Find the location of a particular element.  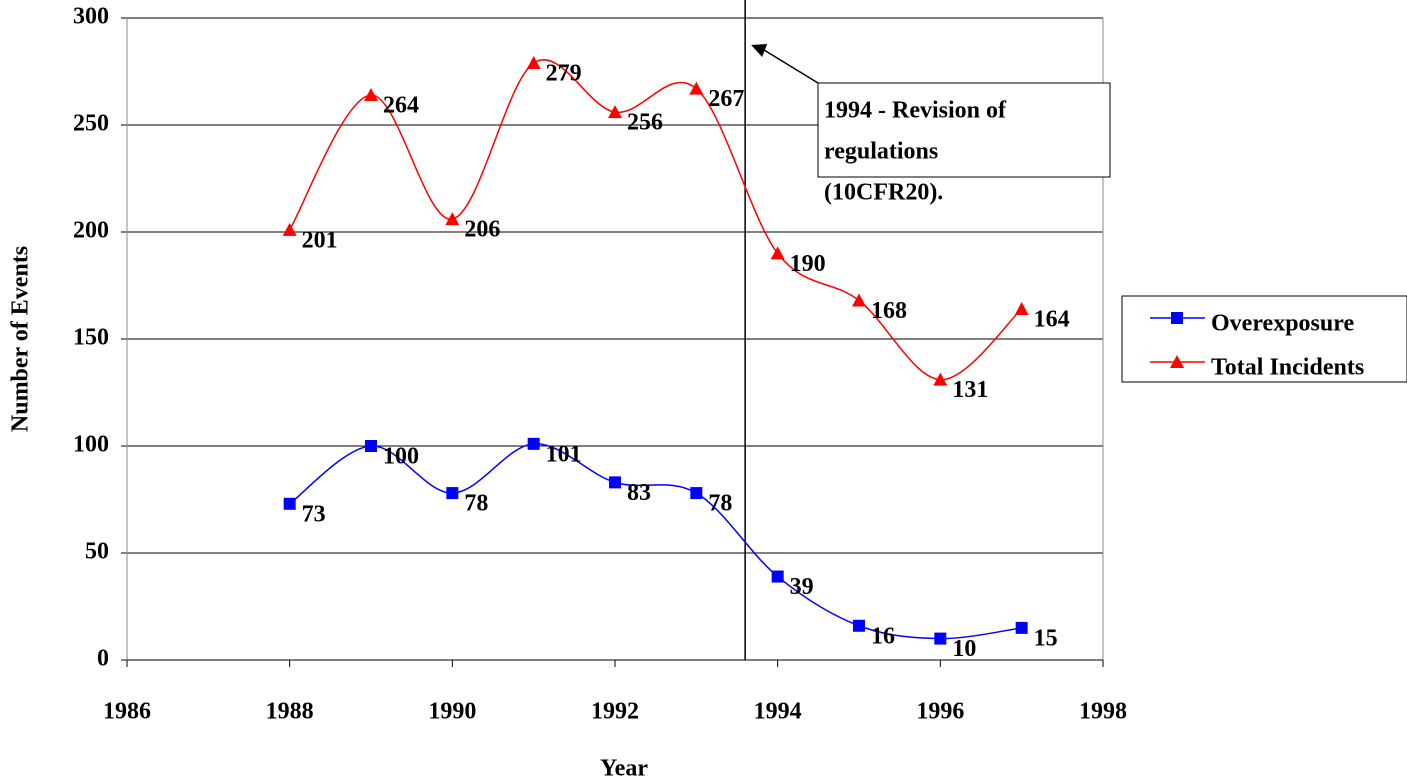

x-tick-label: 1990 is located at coordinates (452, 712).